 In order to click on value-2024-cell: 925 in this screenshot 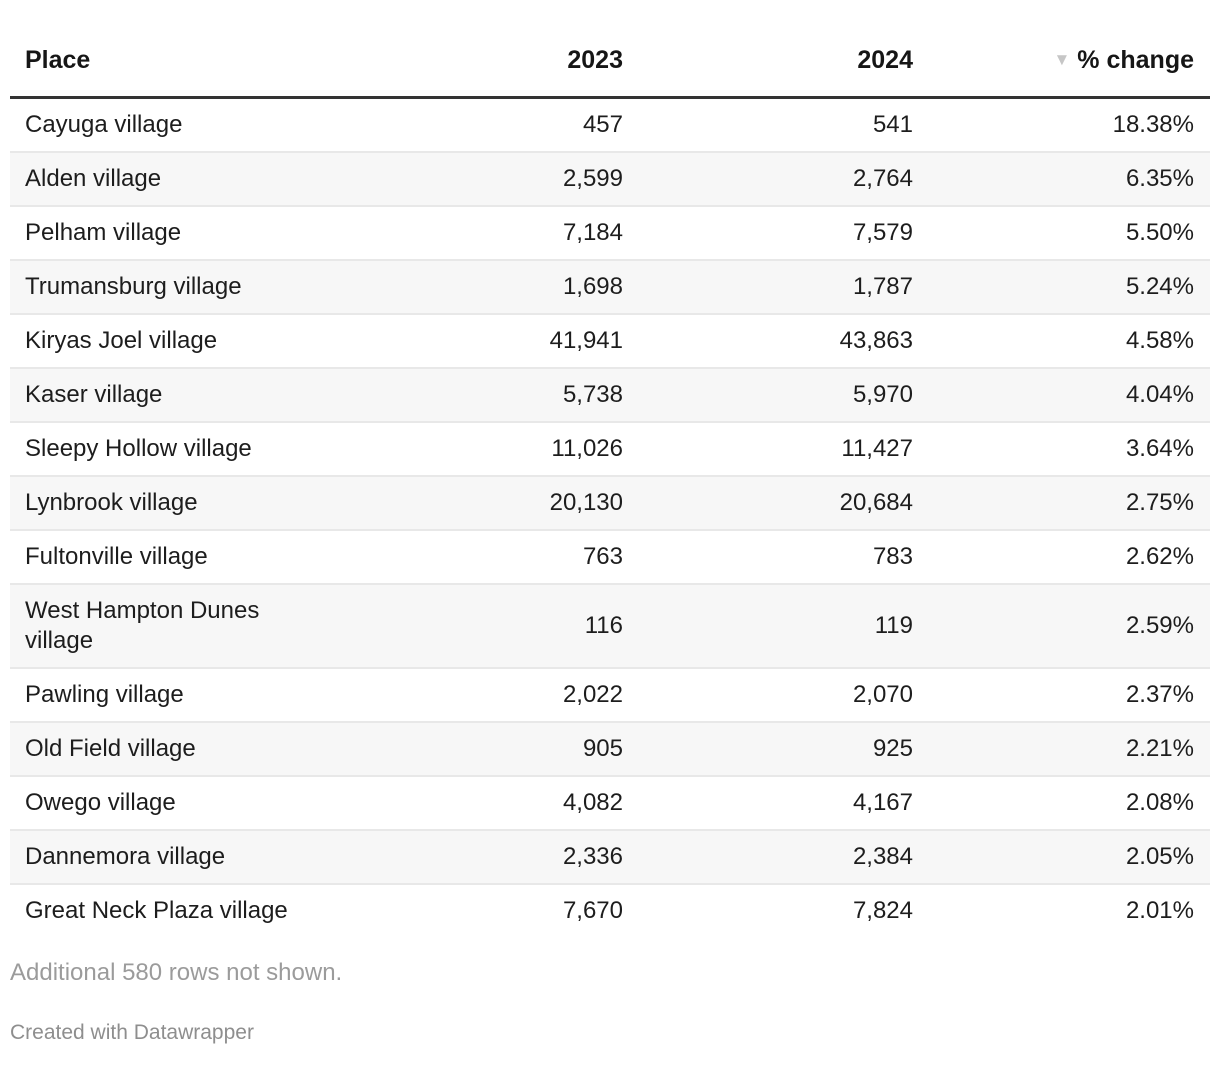, I will do `click(784, 748)`.